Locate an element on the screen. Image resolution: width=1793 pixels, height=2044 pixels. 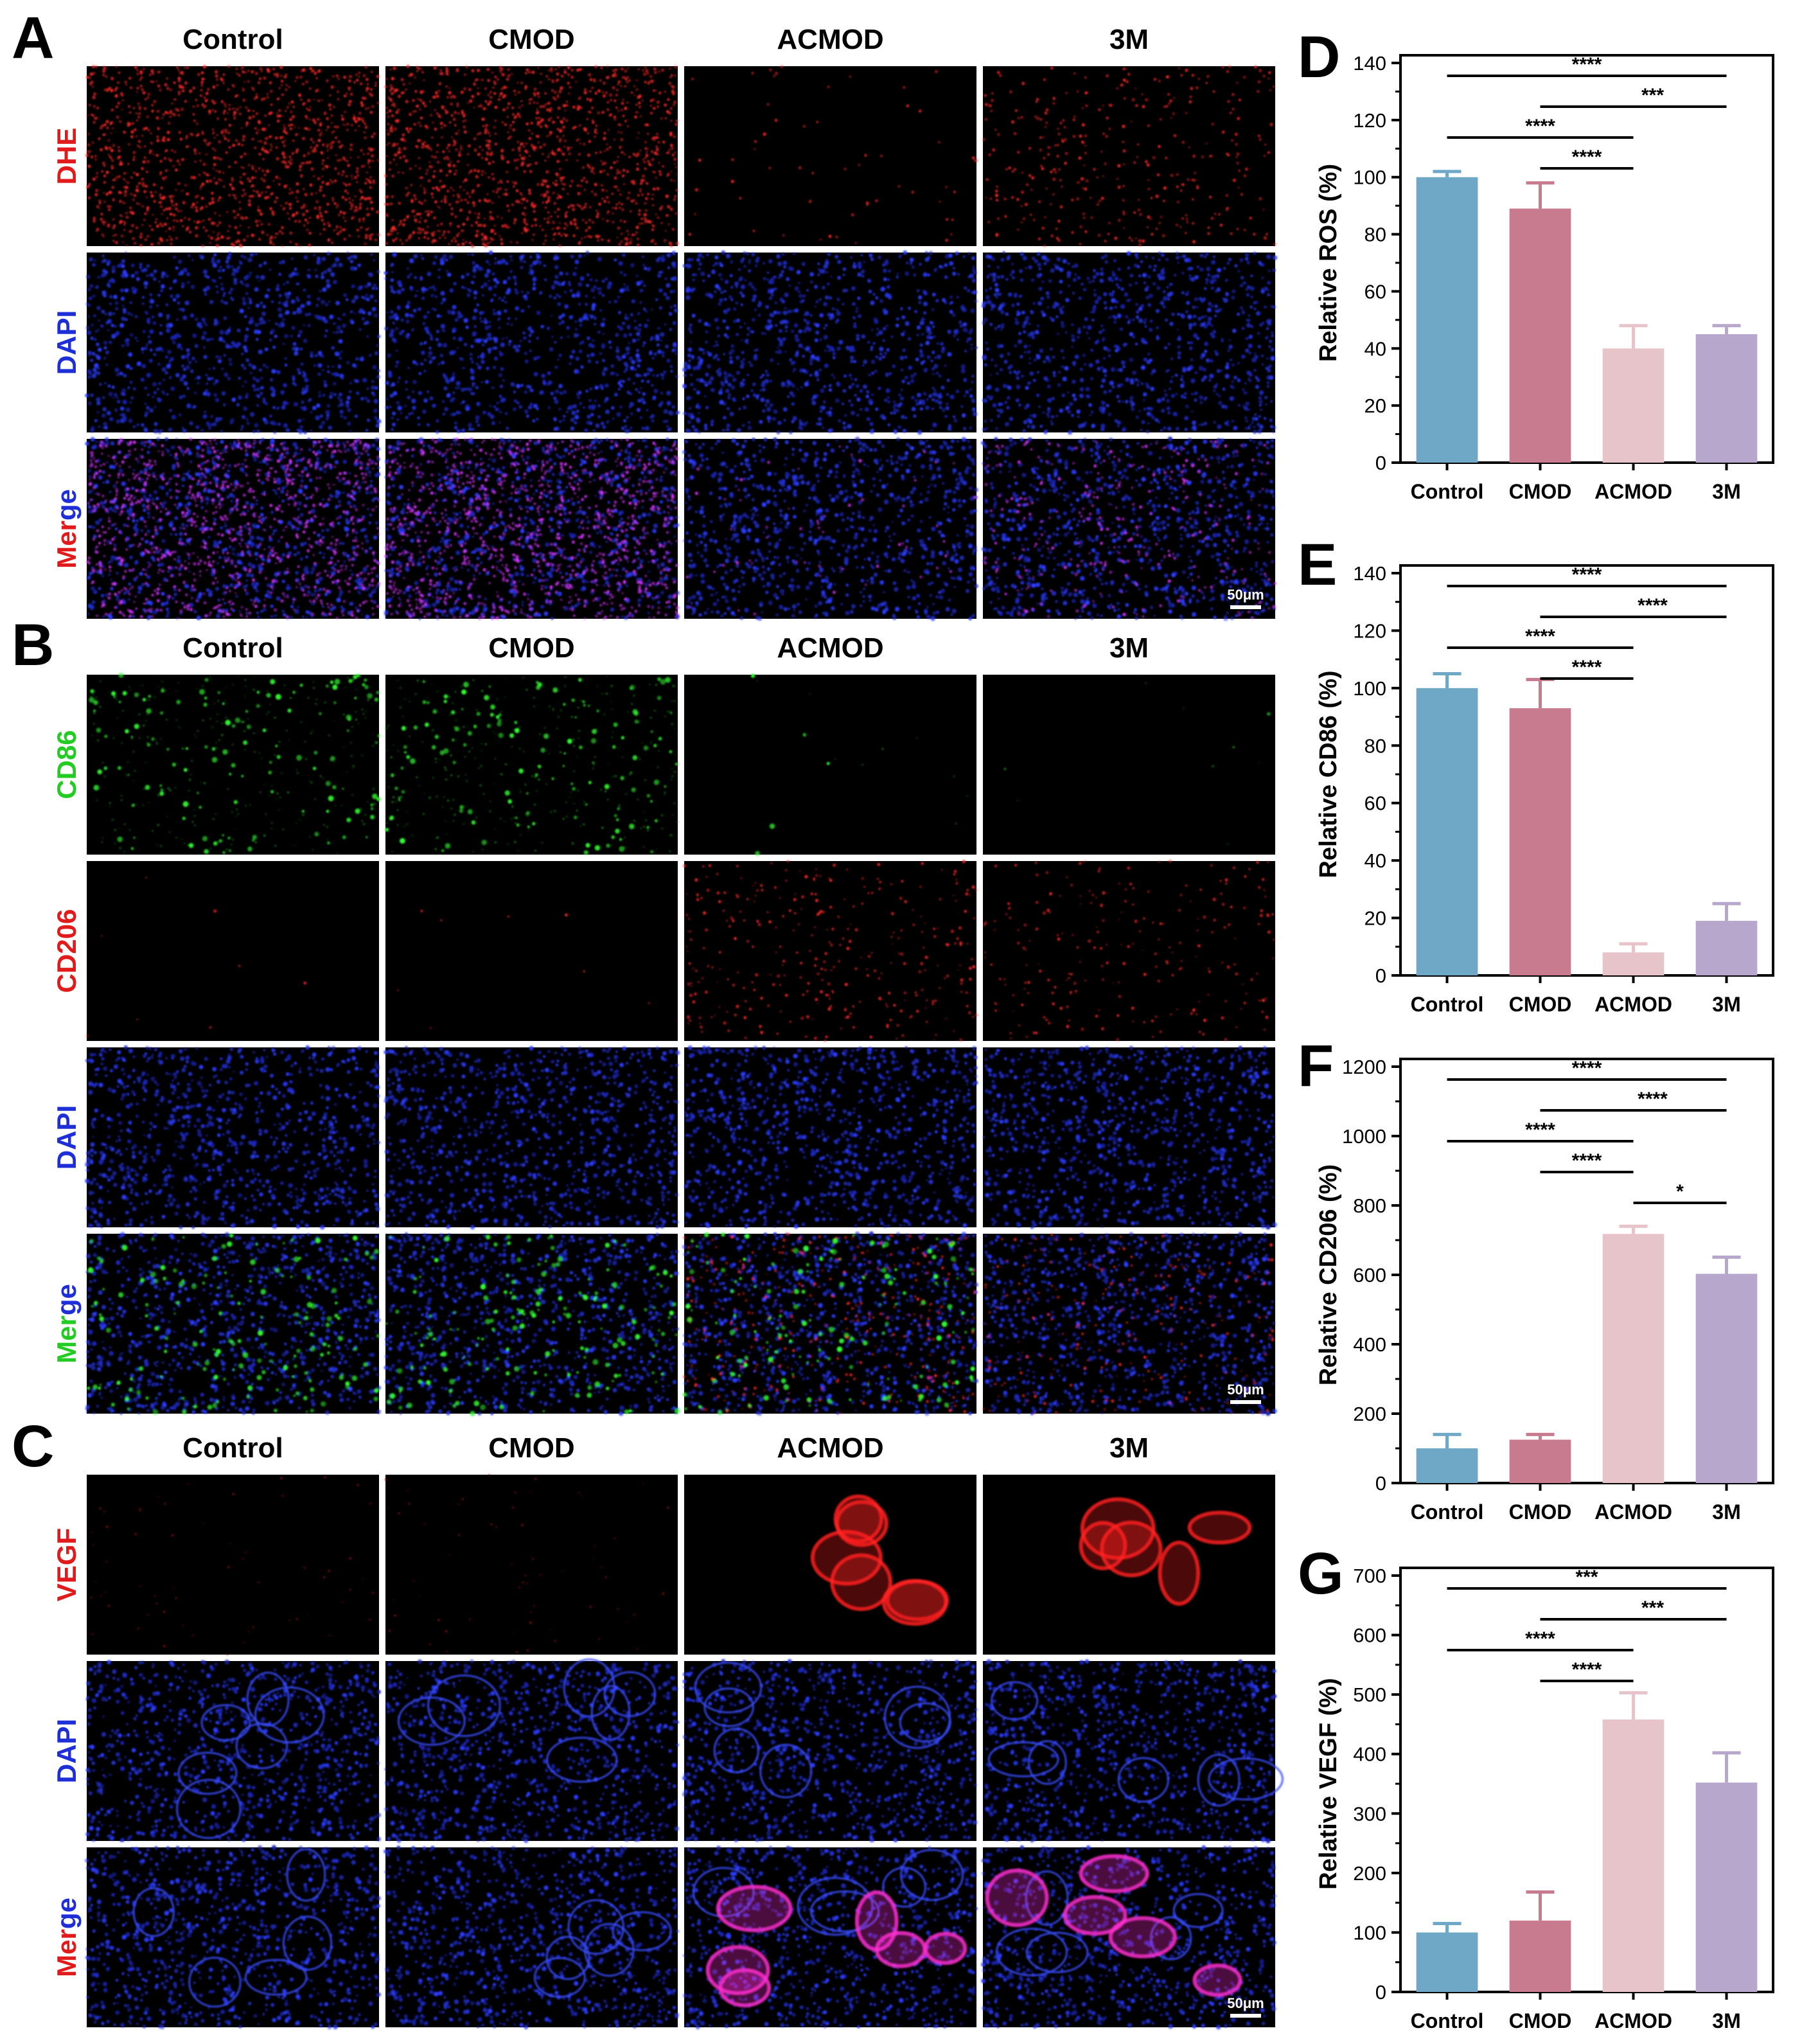
panel-letter-e: E is located at coordinates (1317, 565).